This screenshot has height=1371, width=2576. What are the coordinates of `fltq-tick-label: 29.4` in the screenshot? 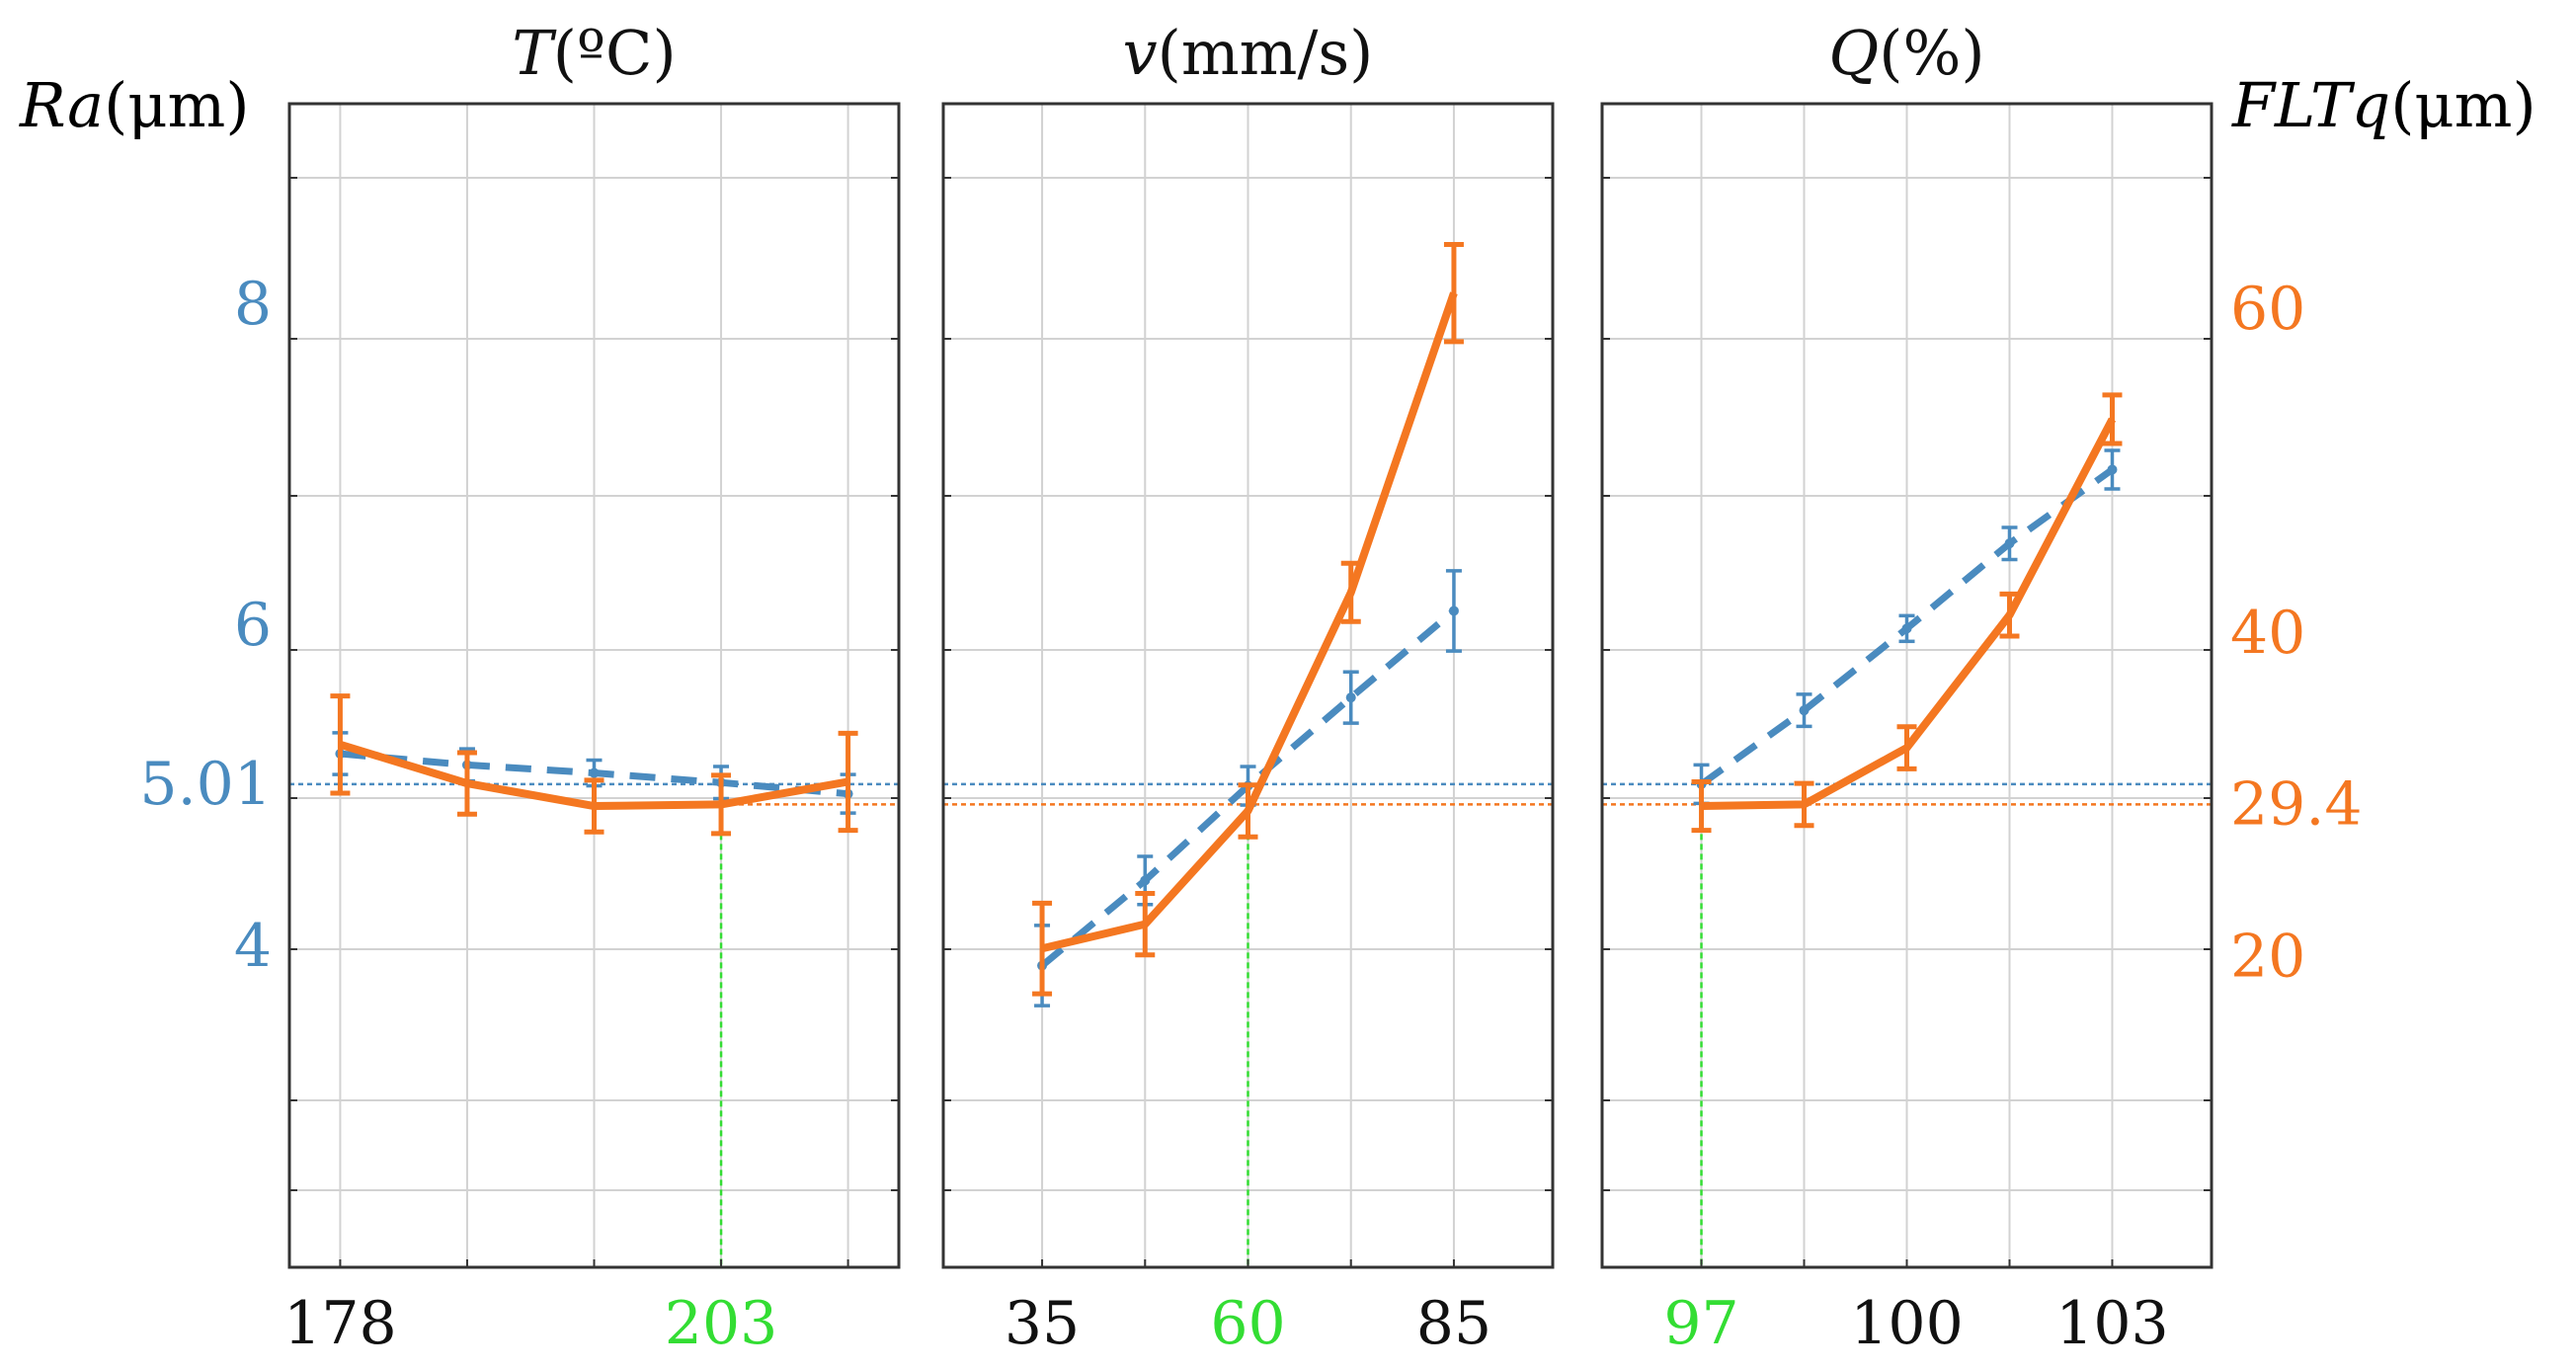 It's located at (2296, 804).